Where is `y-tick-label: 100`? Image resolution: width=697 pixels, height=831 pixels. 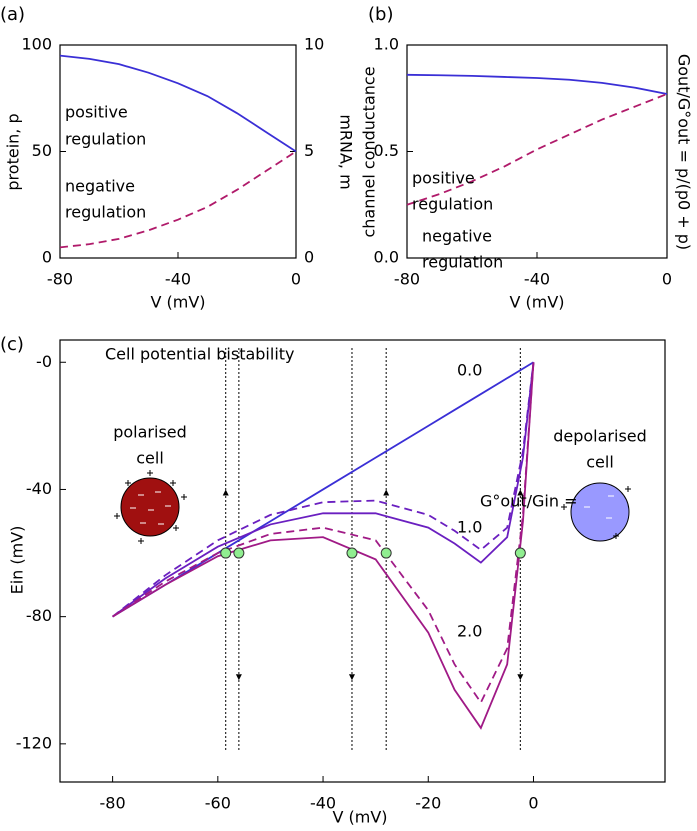
y-tick-label: 100 is located at coordinates (36, 44).